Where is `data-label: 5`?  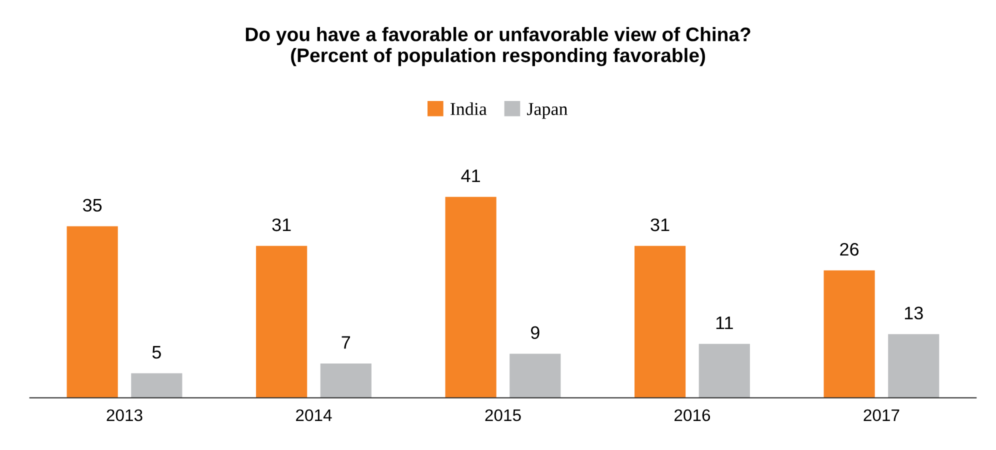 data-label: 5 is located at coordinates (156, 352).